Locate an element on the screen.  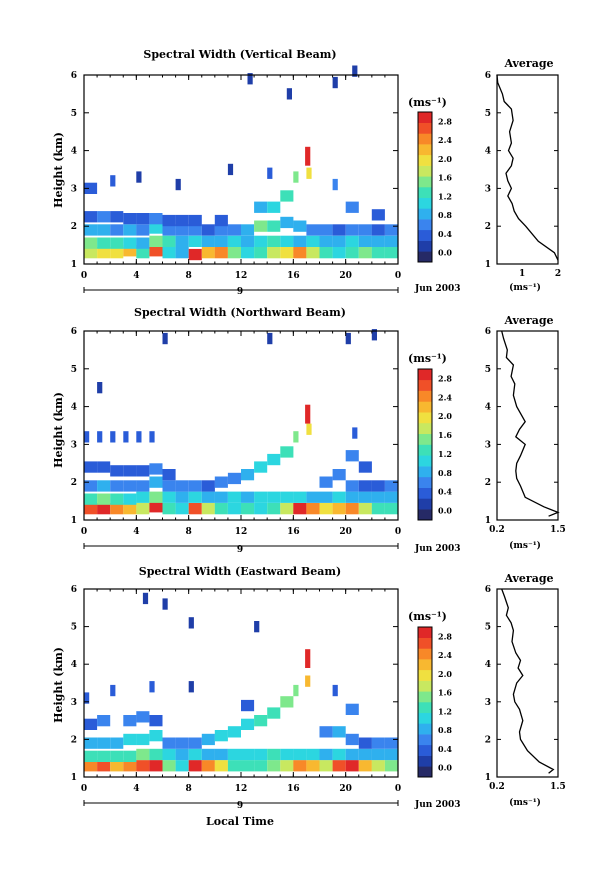
x-tick-label: 4 is located at coordinates (136, 789).